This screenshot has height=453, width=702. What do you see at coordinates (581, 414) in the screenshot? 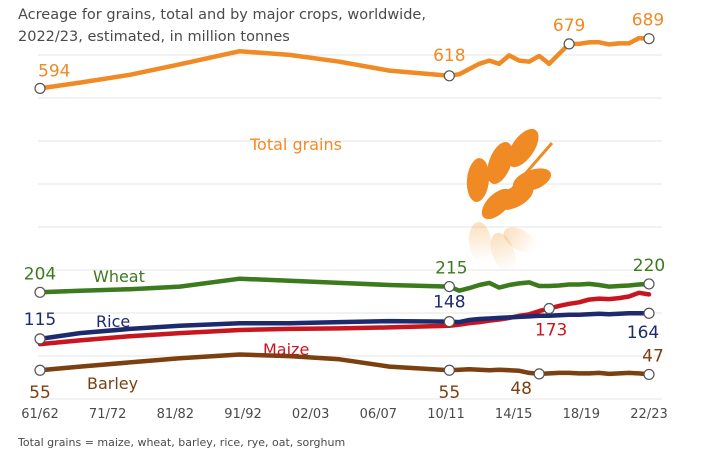
I see `x-tick-label: 18/19` at bounding box center [581, 414].